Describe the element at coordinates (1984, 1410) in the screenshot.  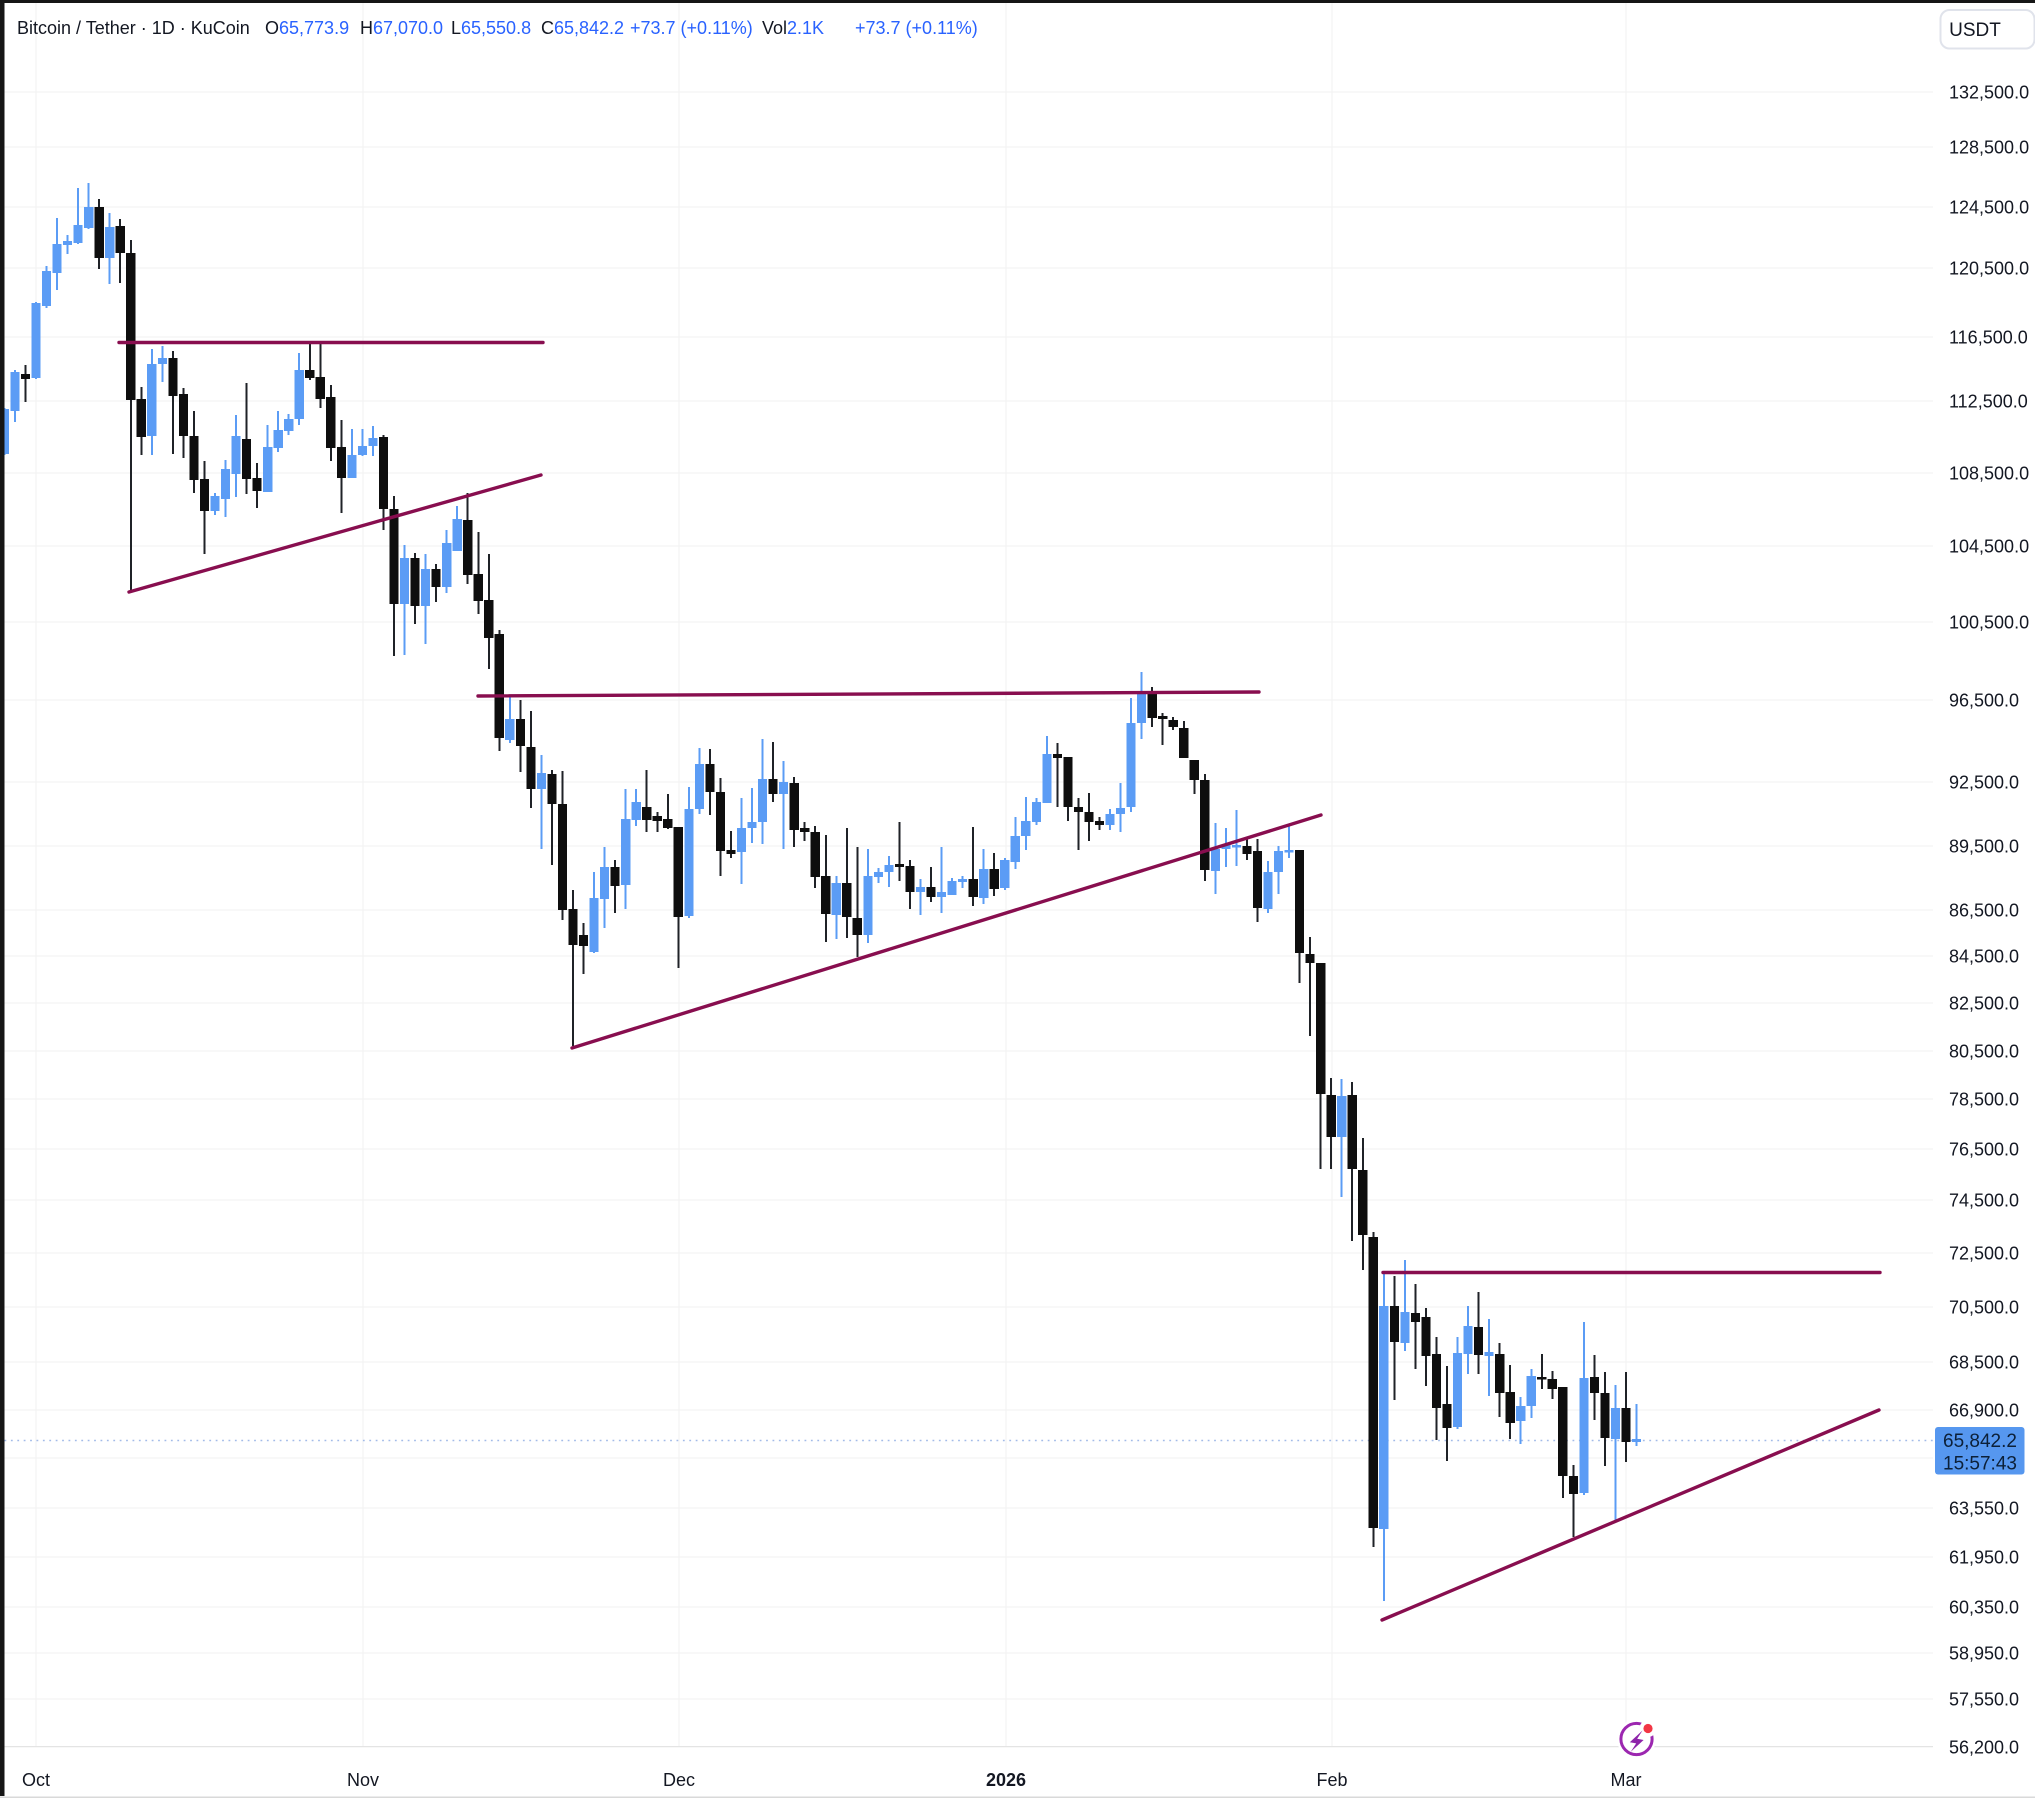
I see `svg-text: 66,900.0` at that location.